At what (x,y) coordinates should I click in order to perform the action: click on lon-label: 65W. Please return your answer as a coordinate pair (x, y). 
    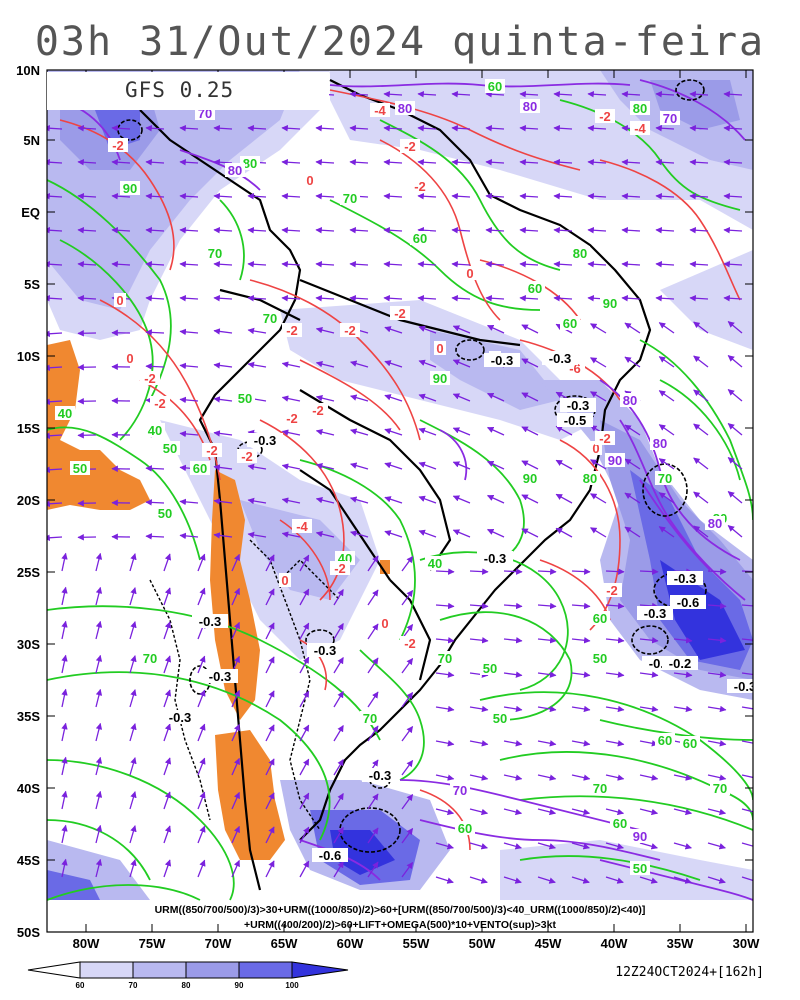
    Looking at the image, I should click on (284, 943).